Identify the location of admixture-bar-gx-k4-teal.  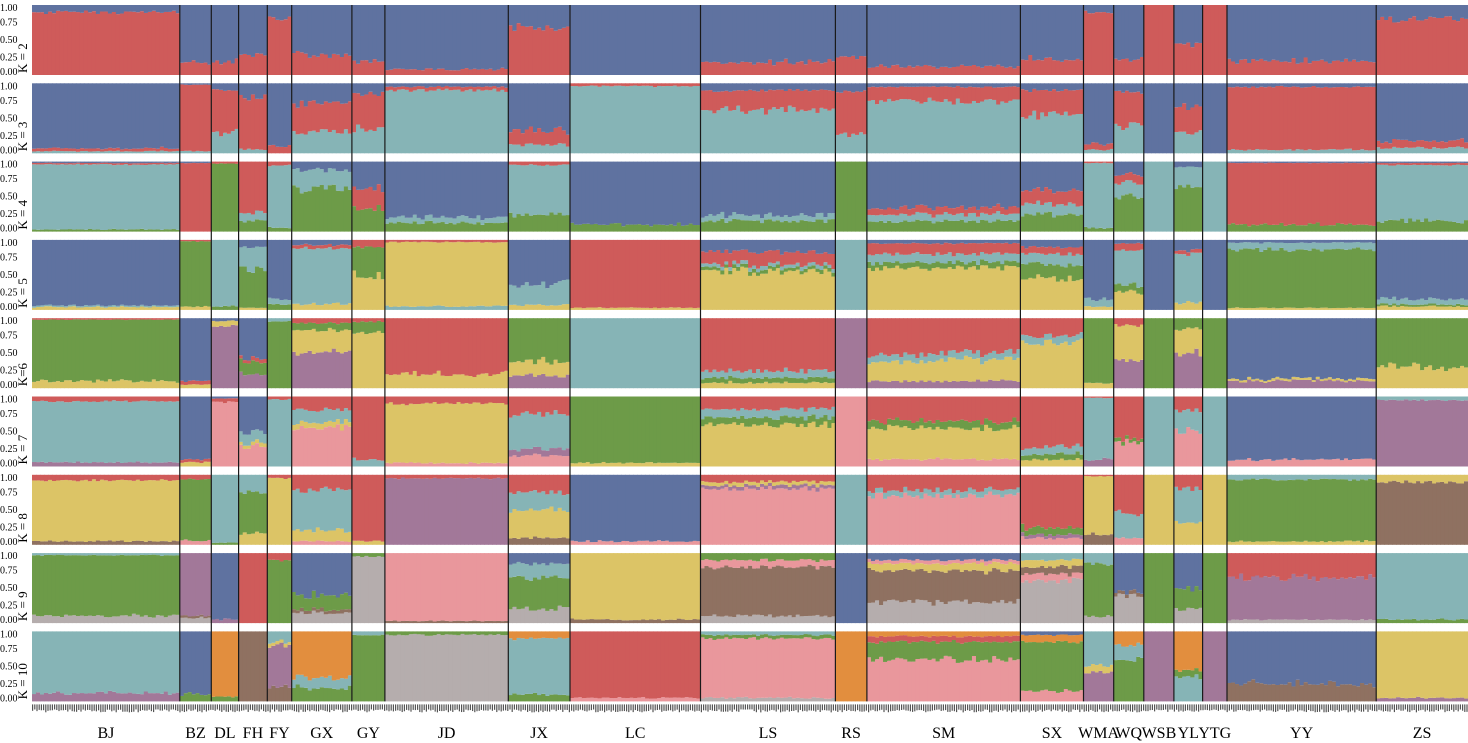
(318, 177).